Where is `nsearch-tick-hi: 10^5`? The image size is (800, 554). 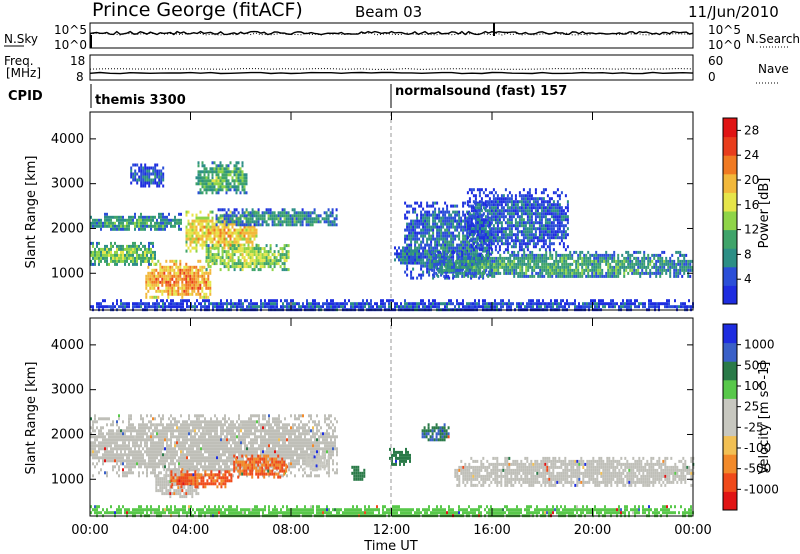 nsearch-tick-hi: 10^5 is located at coordinates (724, 30).